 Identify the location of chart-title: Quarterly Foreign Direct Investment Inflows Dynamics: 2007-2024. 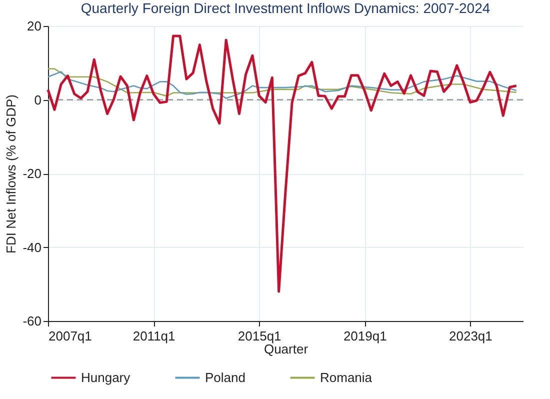
(285, 8).